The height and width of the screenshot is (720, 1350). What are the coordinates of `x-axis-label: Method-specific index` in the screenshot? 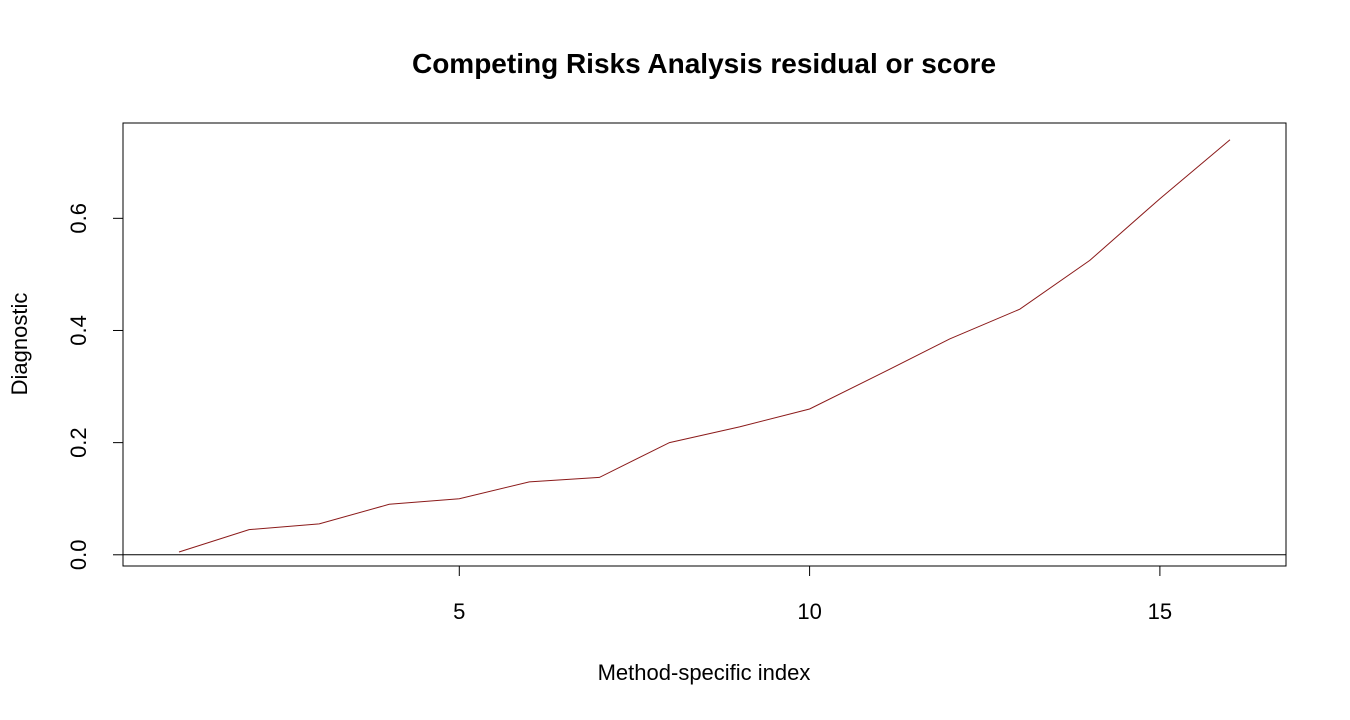 It's located at (704, 672).